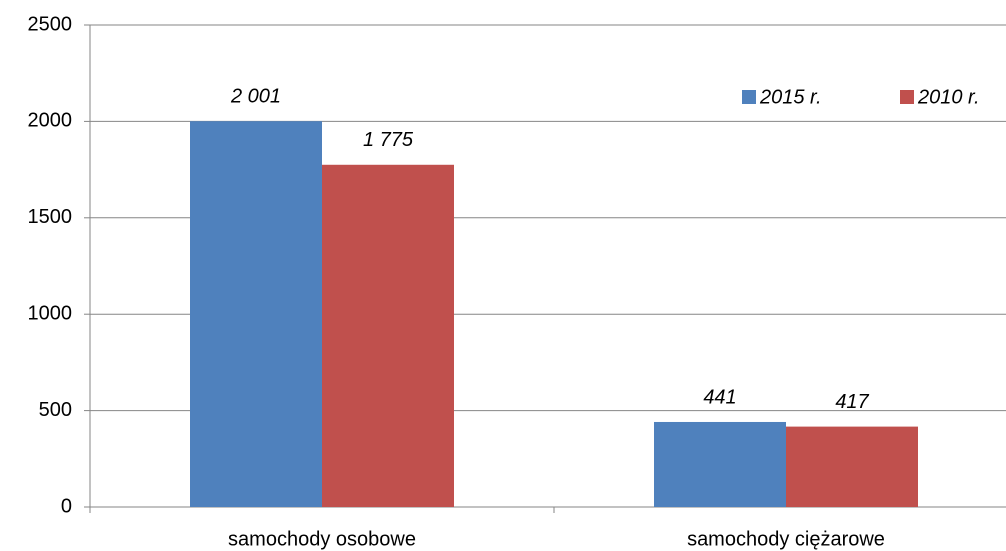 This screenshot has width=1006, height=551. Describe the element at coordinates (852, 402) in the screenshot. I see `value-label: 417` at that location.